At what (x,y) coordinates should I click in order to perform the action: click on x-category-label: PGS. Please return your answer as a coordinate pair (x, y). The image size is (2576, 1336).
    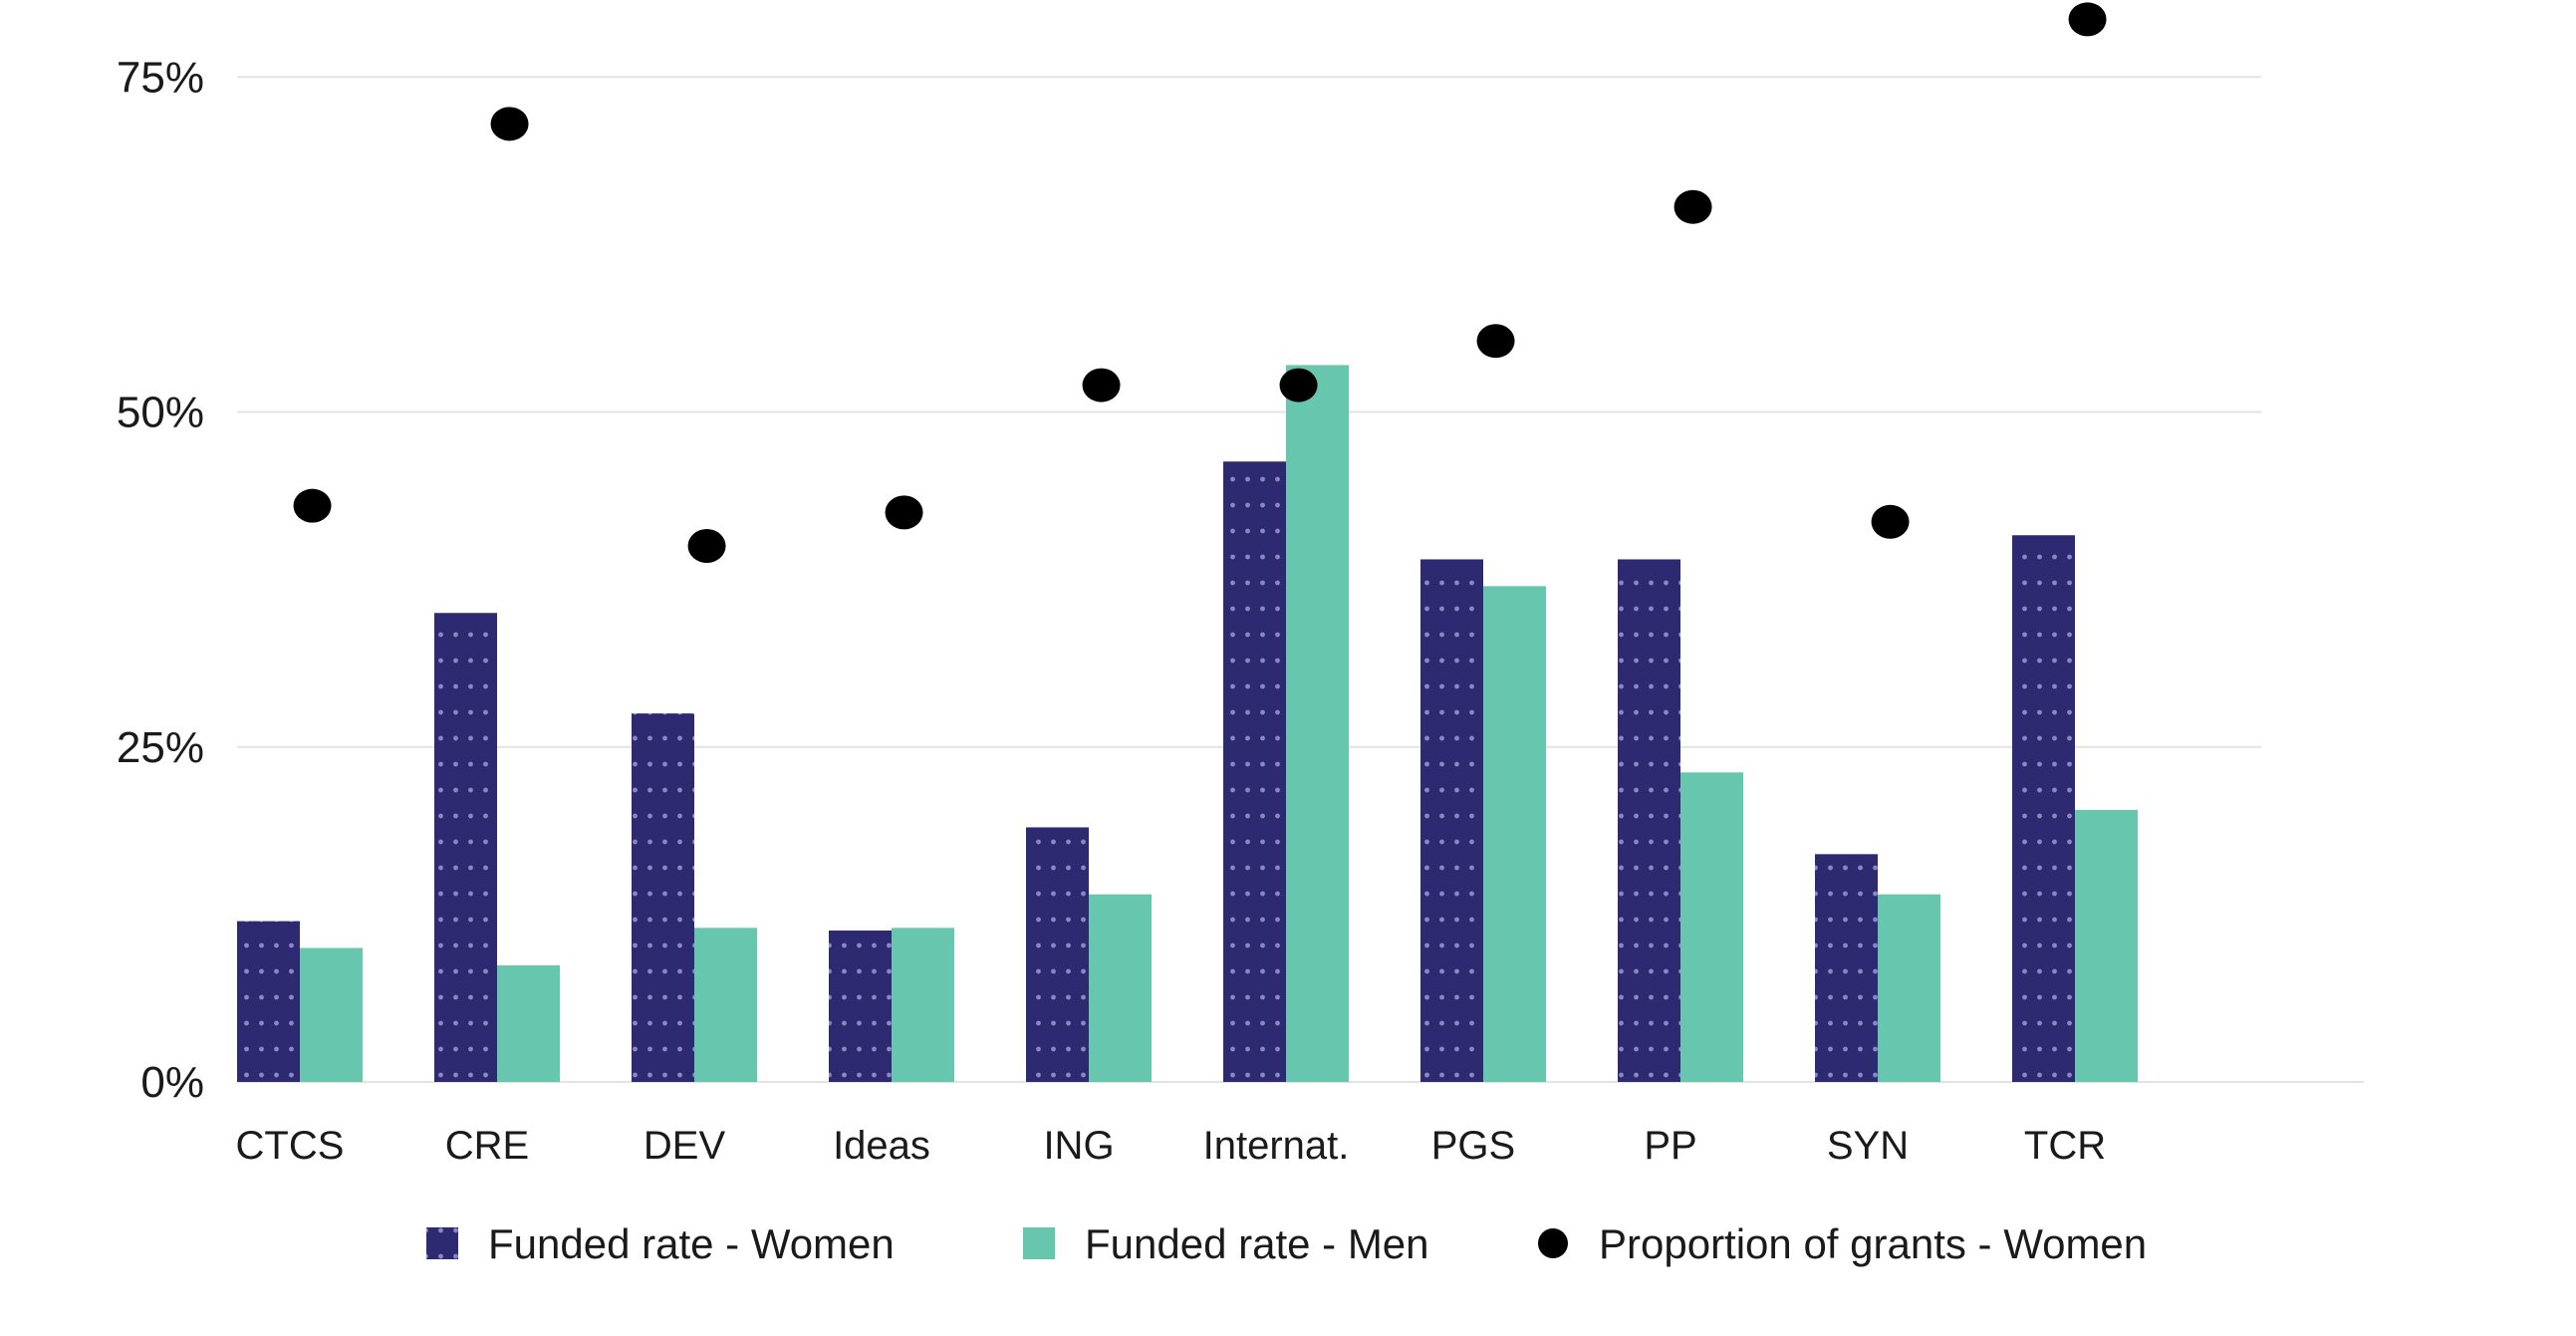
    Looking at the image, I should click on (1473, 1146).